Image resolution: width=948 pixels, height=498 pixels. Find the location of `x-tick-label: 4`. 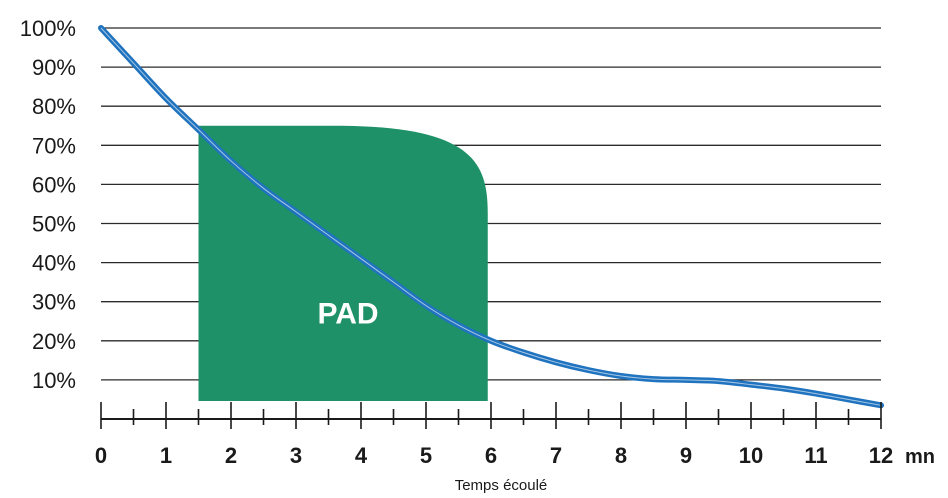

x-tick-label: 4 is located at coordinates (361, 455).